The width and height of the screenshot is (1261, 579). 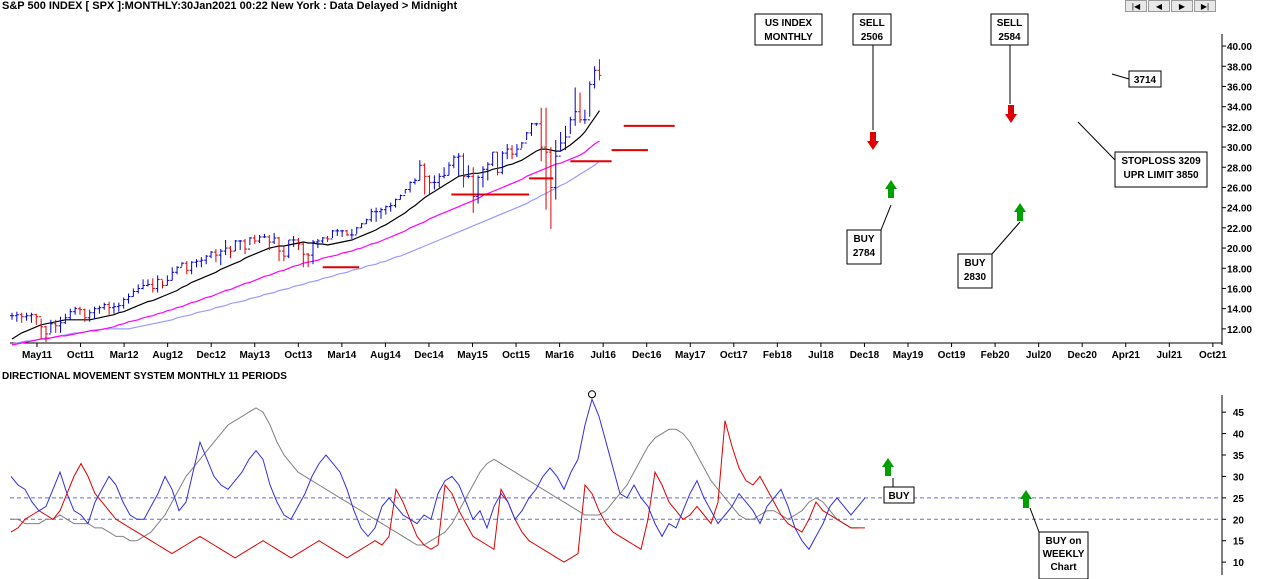 I want to click on price-x-tick-label: Jul21, so click(x=1170, y=355).